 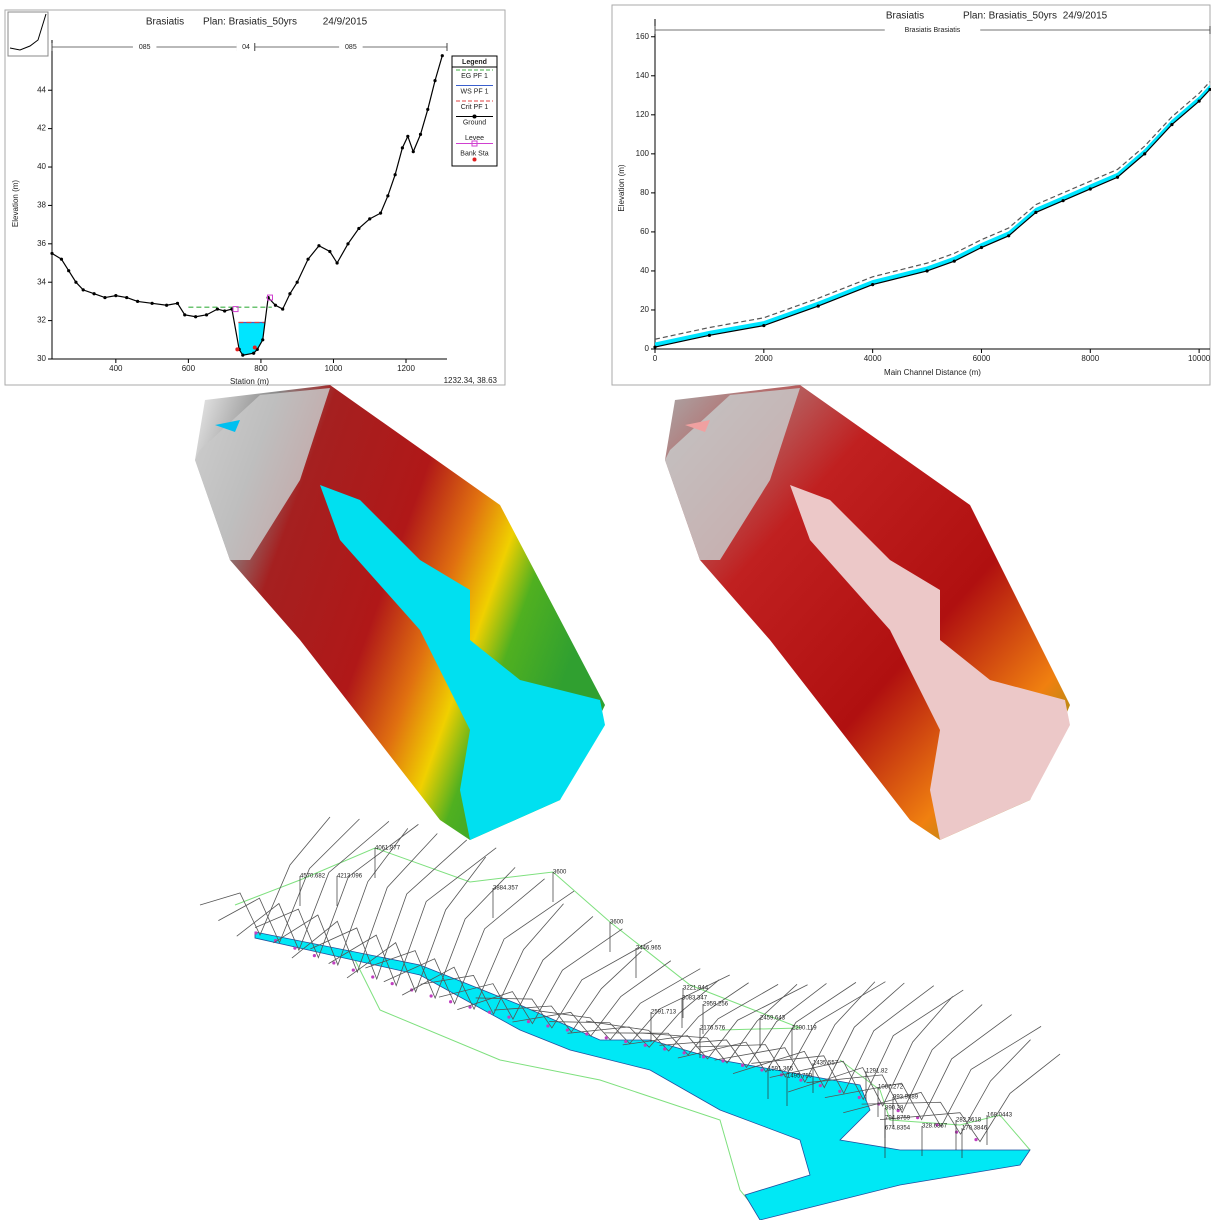 What do you see at coordinates (649, 949) in the screenshot?
I see `station-label: 3446.965` at bounding box center [649, 949].